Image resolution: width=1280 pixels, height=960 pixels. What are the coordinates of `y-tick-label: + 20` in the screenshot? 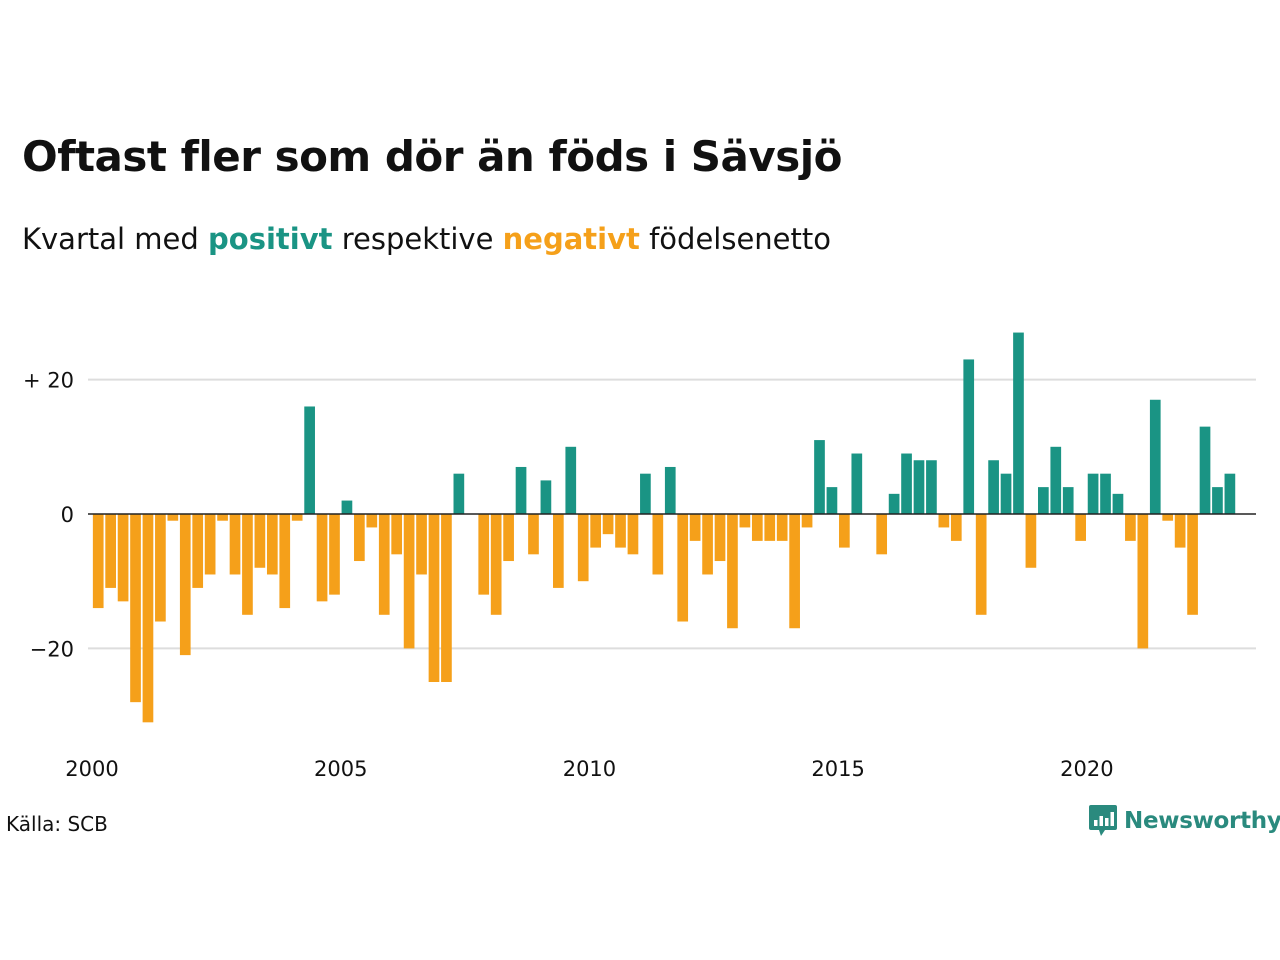 It's located at (48, 381).